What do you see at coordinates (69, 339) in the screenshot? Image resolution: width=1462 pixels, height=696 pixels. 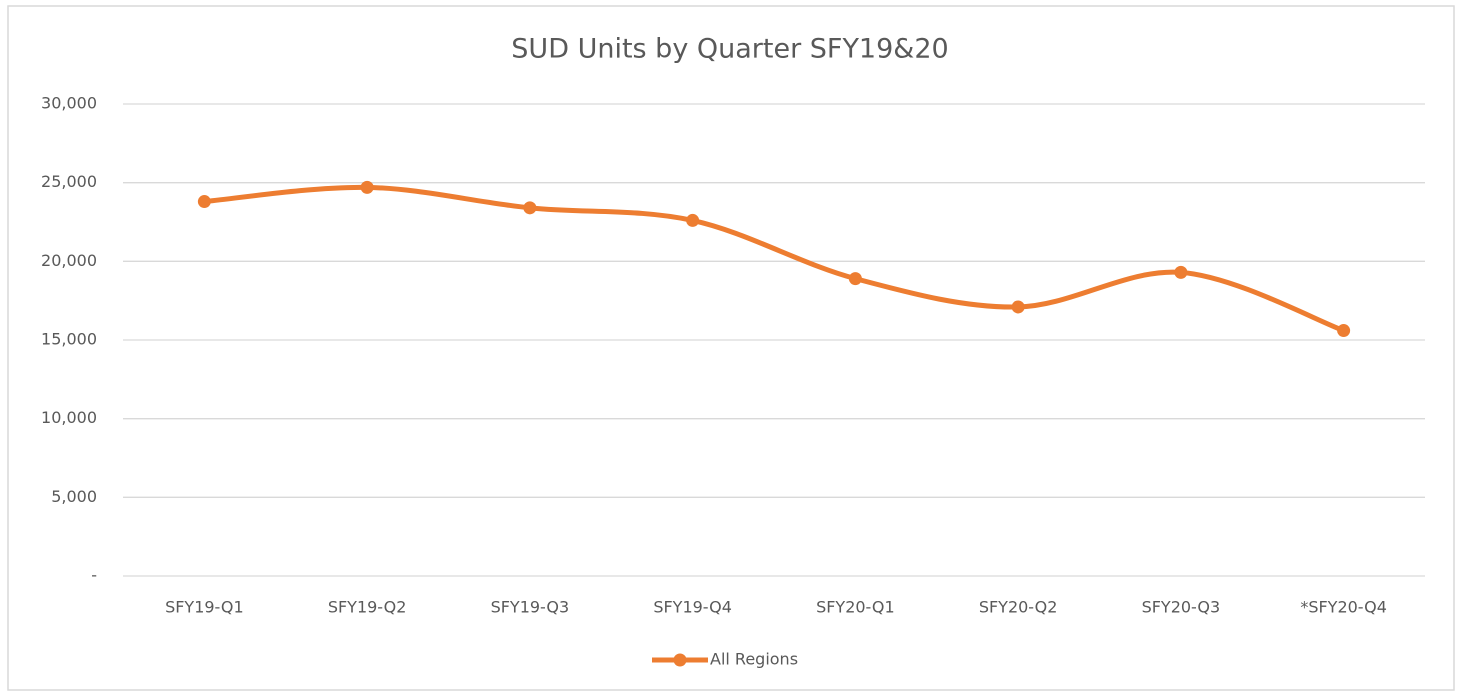 I see `y-tick-label: 15,000` at bounding box center [69, 339].